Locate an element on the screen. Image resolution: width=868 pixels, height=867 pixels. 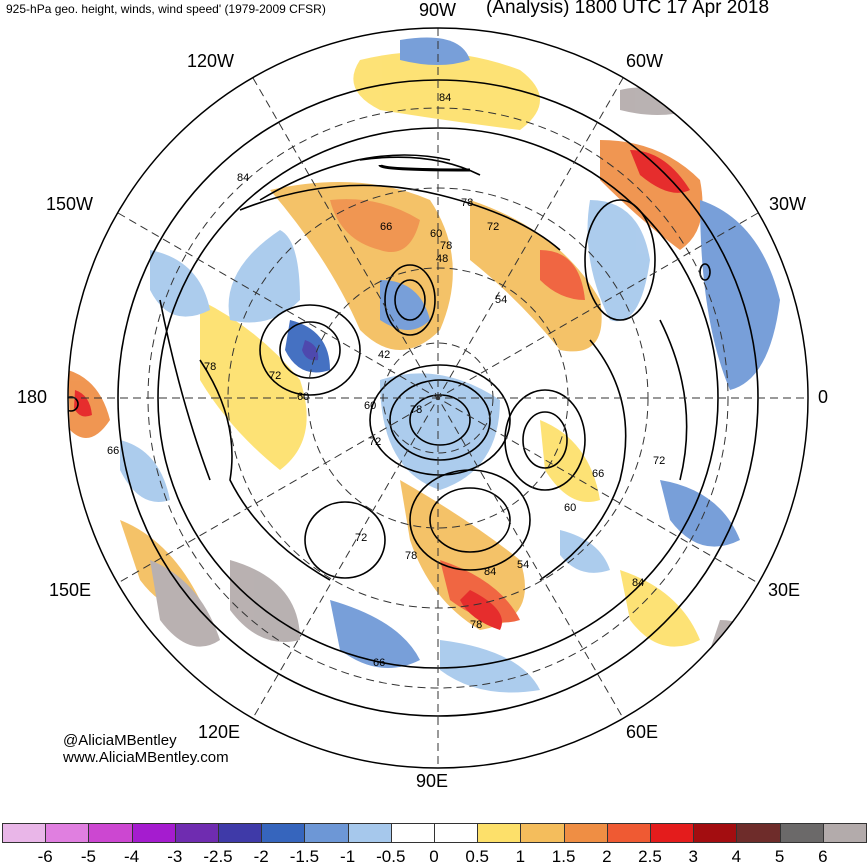
contour-label: 48 is located at coordinates (442, 259).